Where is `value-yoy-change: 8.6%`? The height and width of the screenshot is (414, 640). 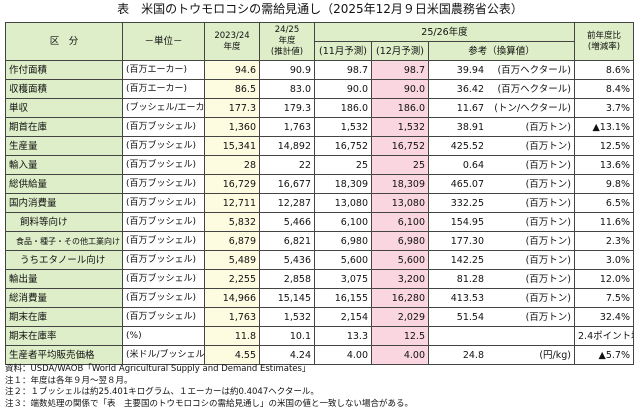
value-yoy-change: 8.6% is located at coordinates (604, 70).